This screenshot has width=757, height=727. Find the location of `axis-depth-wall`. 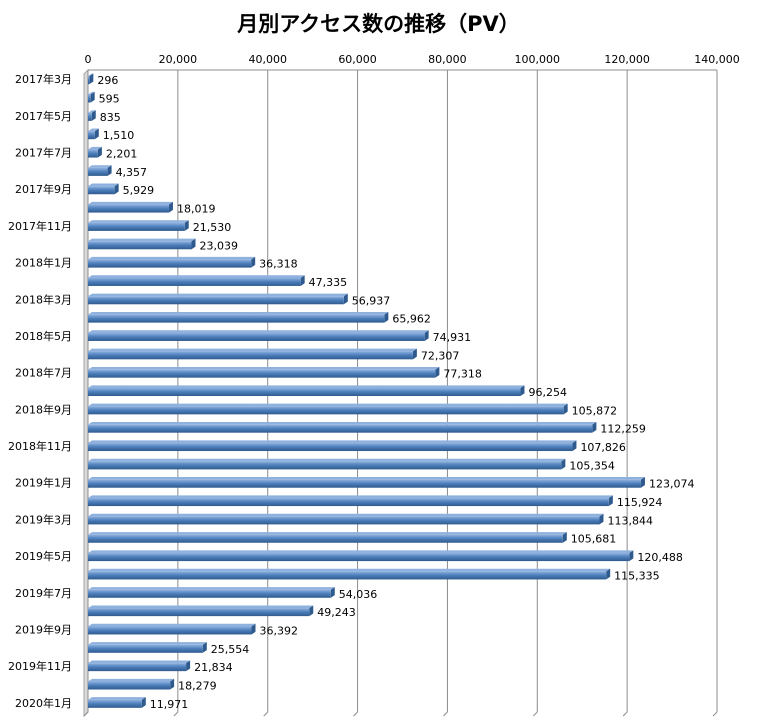

axis-depth-wall is located at coordinates (86, 393).